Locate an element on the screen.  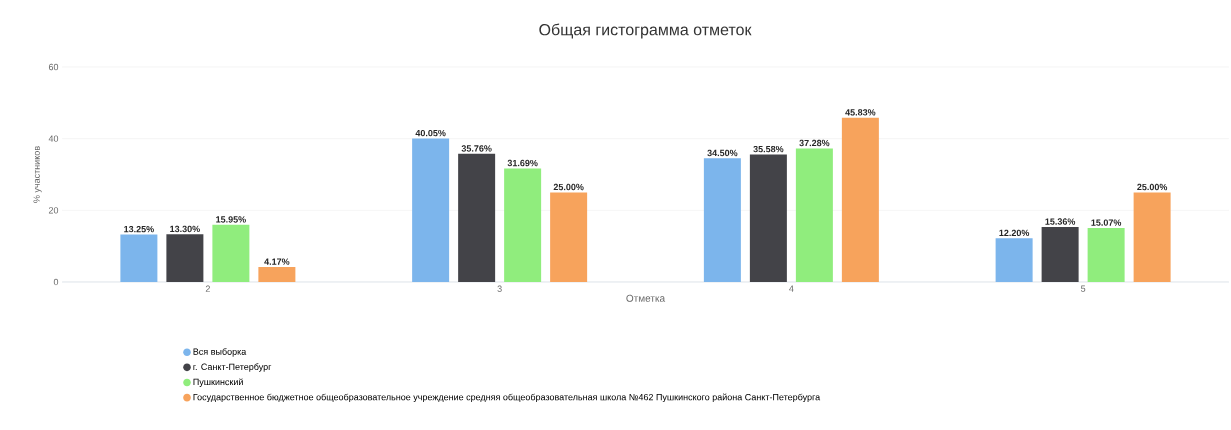
data-label: 45.83% is located at coordinates (860, 112).